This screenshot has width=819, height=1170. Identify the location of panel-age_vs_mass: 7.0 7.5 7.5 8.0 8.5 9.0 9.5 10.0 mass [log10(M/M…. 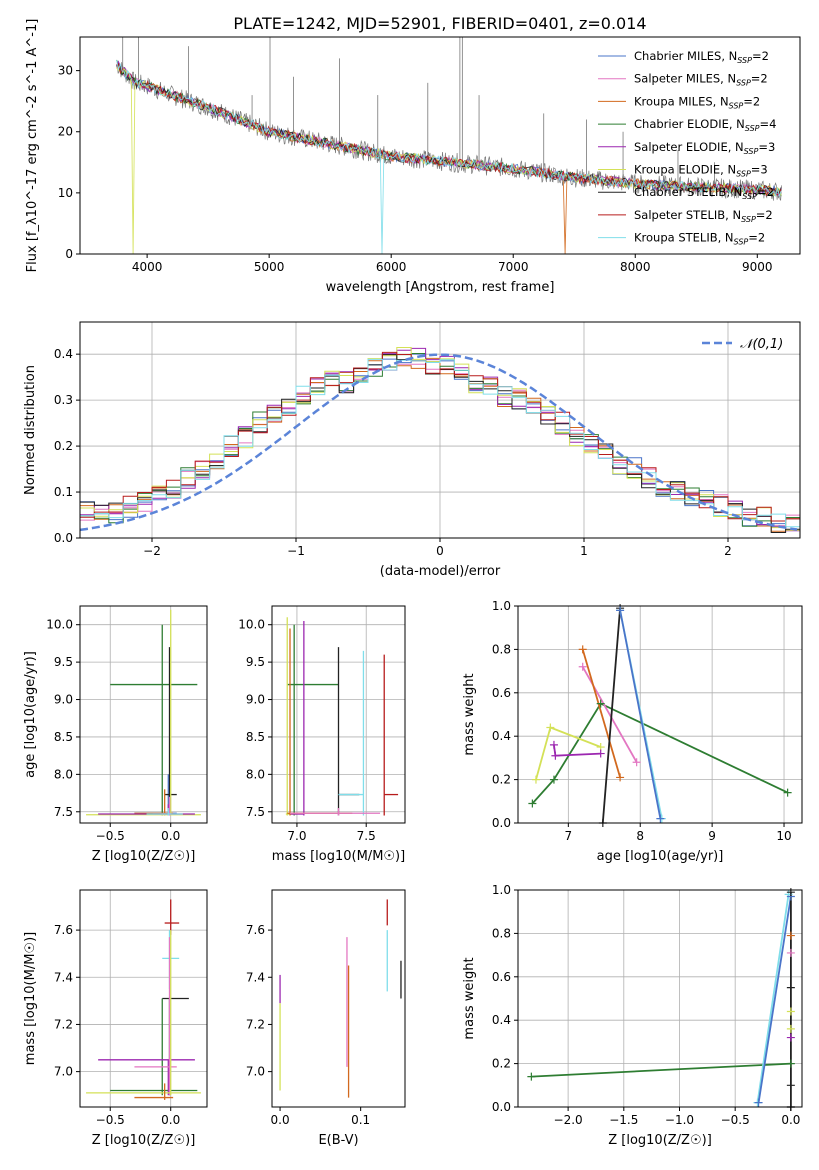
(322, 734).